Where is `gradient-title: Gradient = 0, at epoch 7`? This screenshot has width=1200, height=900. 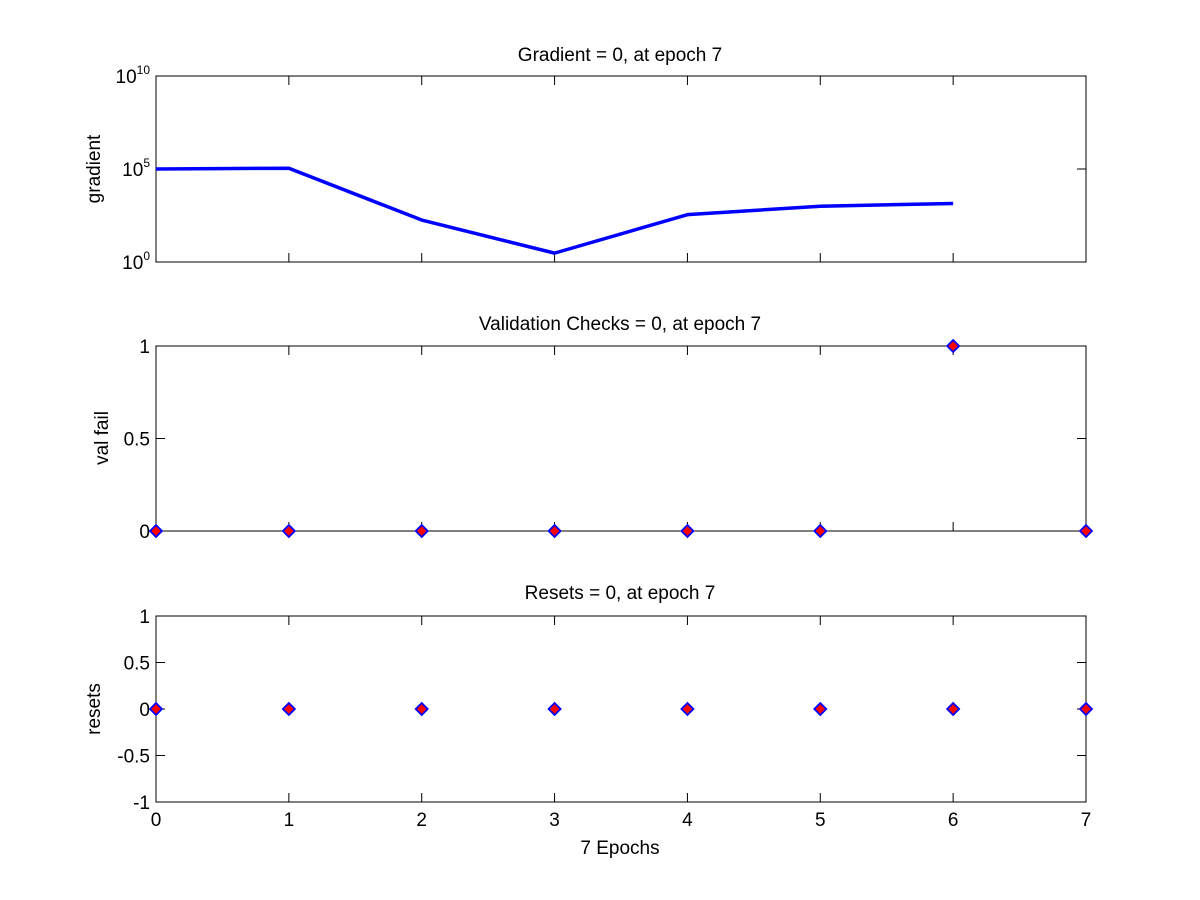
gradient-title: Gradient = 0, at epoch 7 is located at coordinates (620, 55).